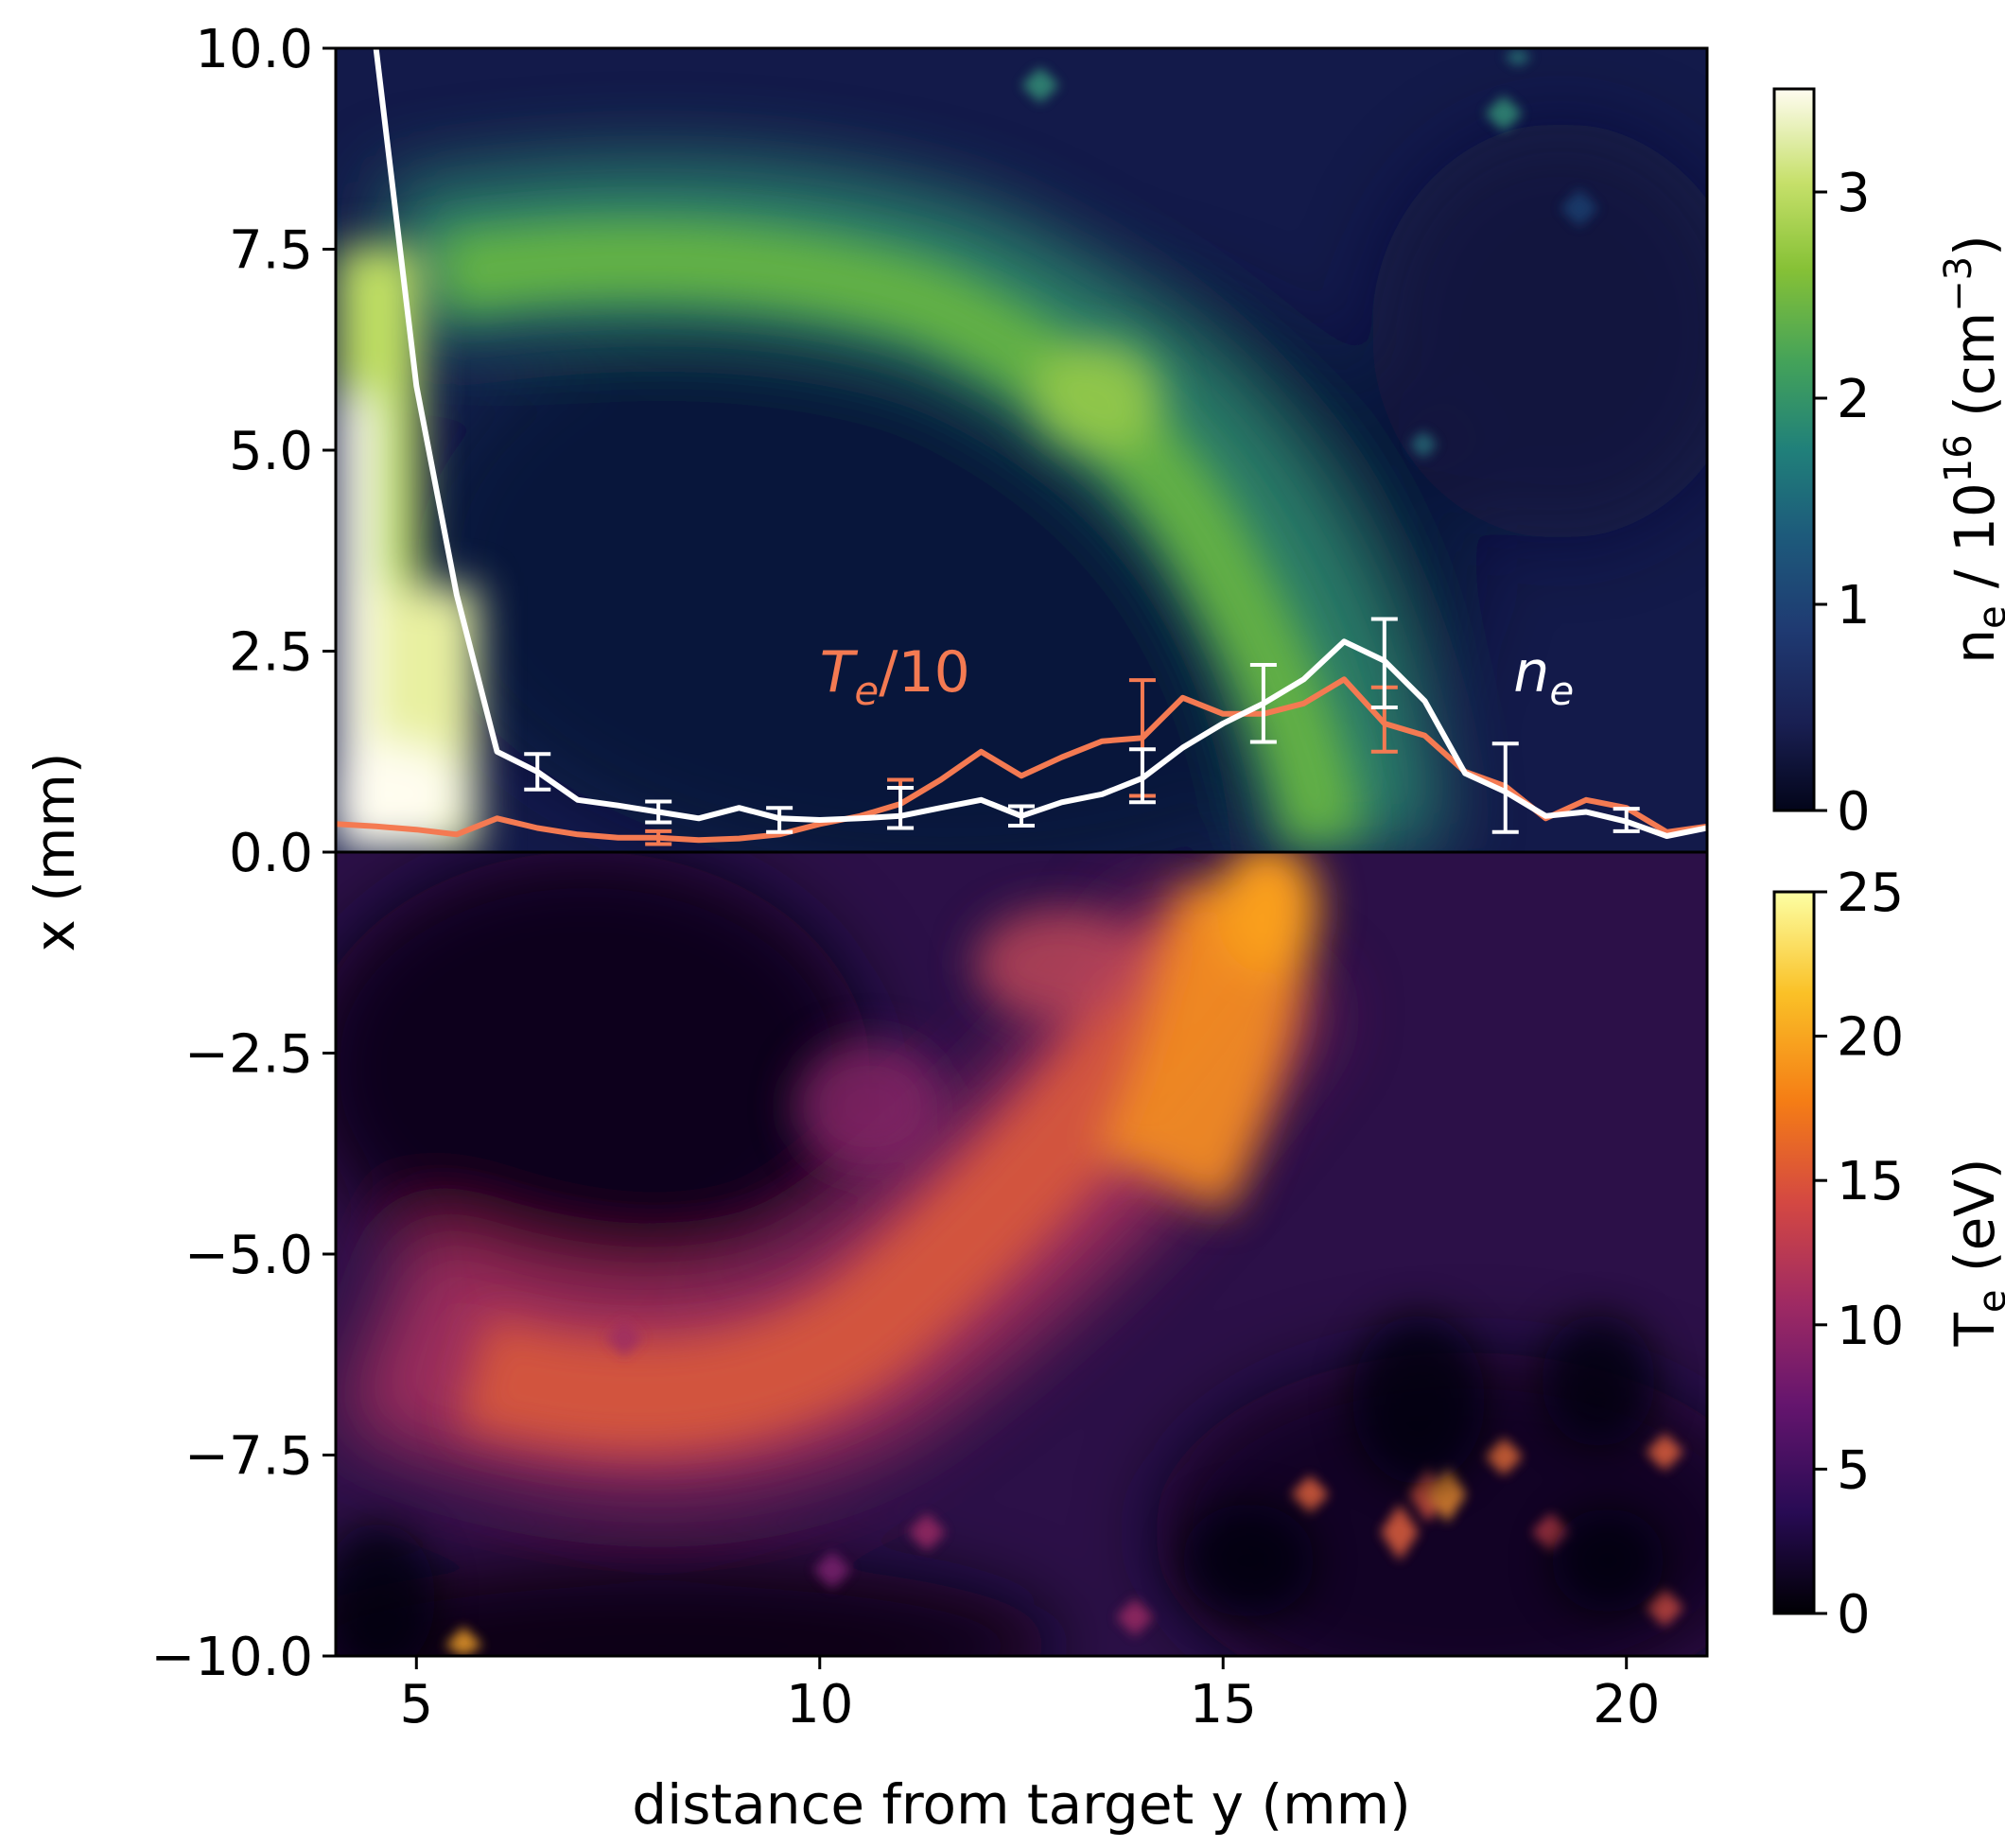 Image resolution: width=2005 pixels, height=1848 pixels. Describe the element at coordinates (416, 1704) in the screenshot. I see `x-tick-label: 5` at that location.